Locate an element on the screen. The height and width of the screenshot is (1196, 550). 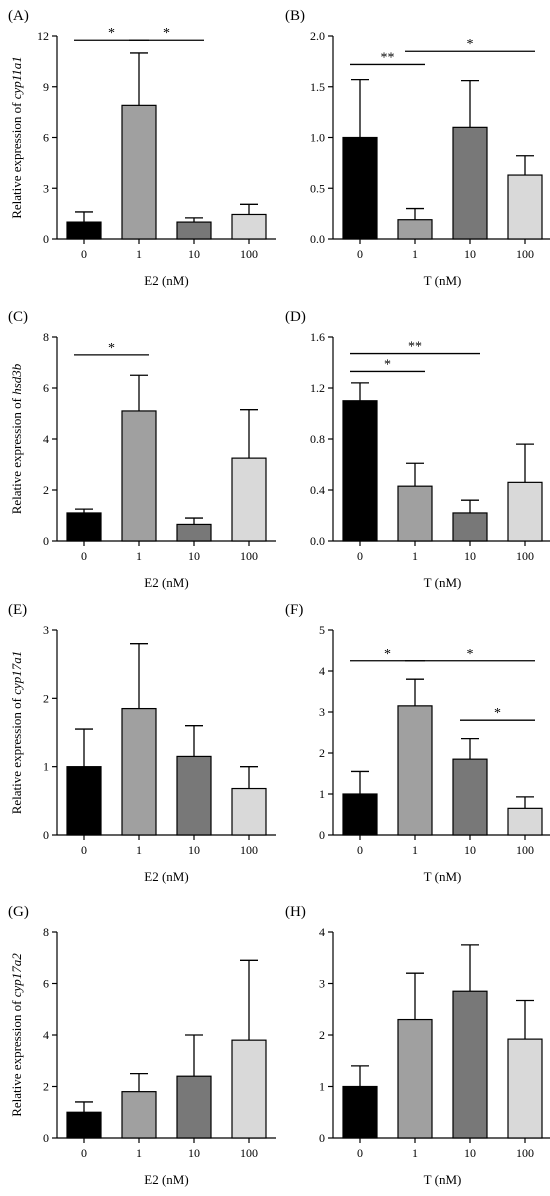
panel-label: (D) is located at coordinates (295, 317).